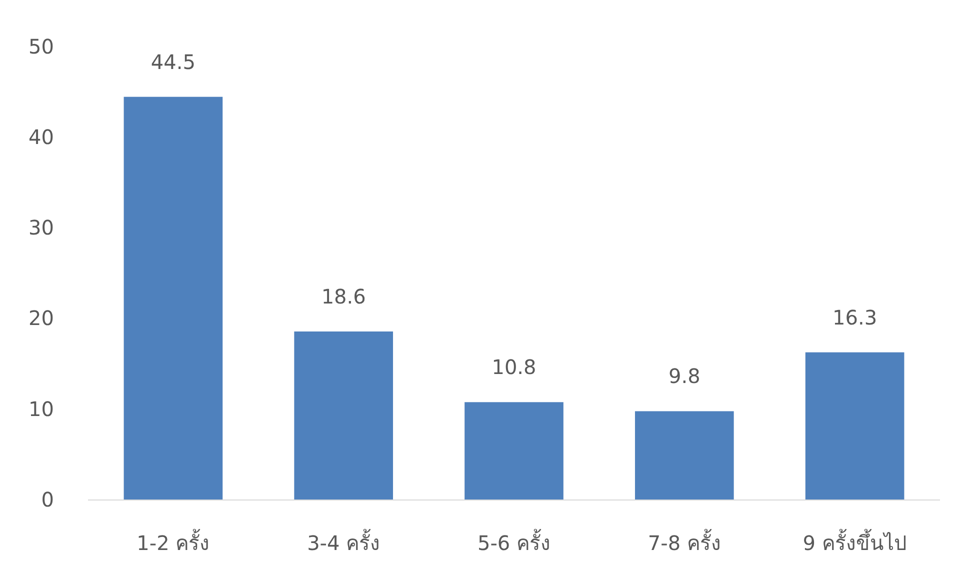 The width and height of the screenshot is (956, 581). What do you see at coordinates (173, 62) in the screenshot?
I see `data-label: 44.5` at bounding box center [173, 62].